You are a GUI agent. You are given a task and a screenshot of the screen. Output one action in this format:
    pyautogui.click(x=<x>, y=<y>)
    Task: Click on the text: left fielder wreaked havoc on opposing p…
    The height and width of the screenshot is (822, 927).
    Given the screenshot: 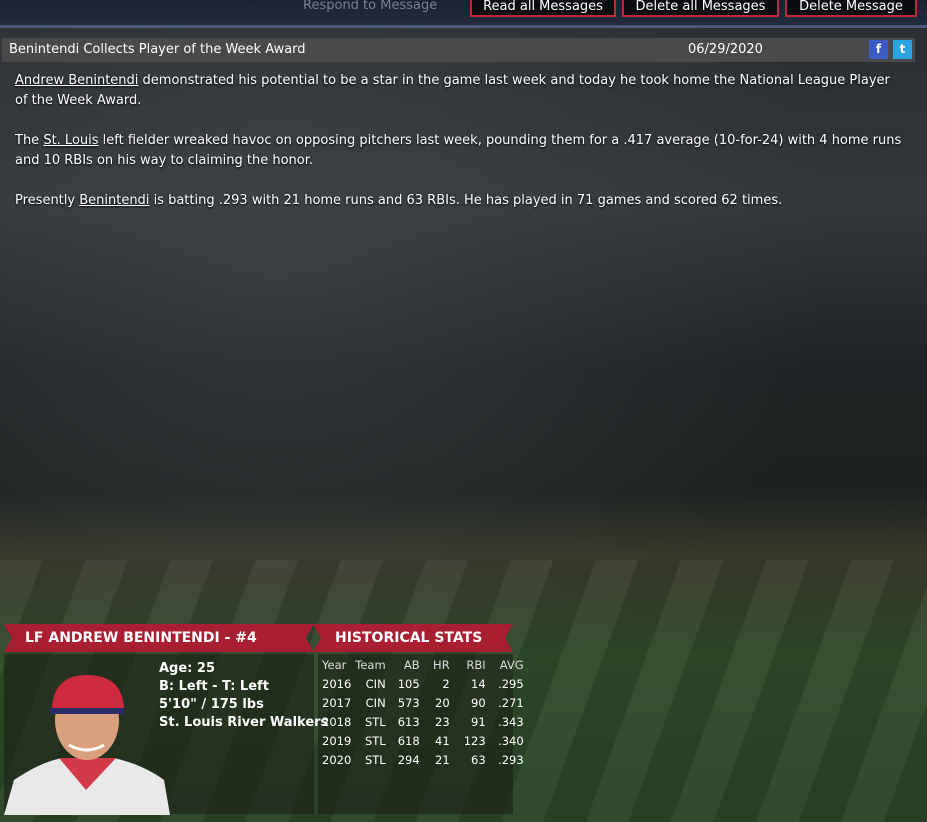 What is the action you would take?
    pyautogui.click(x=458, y=150)
    